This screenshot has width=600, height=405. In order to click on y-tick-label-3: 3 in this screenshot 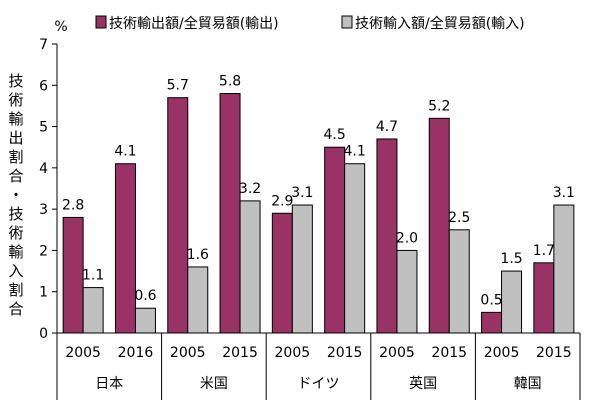, I will do `click(43, 210)`.